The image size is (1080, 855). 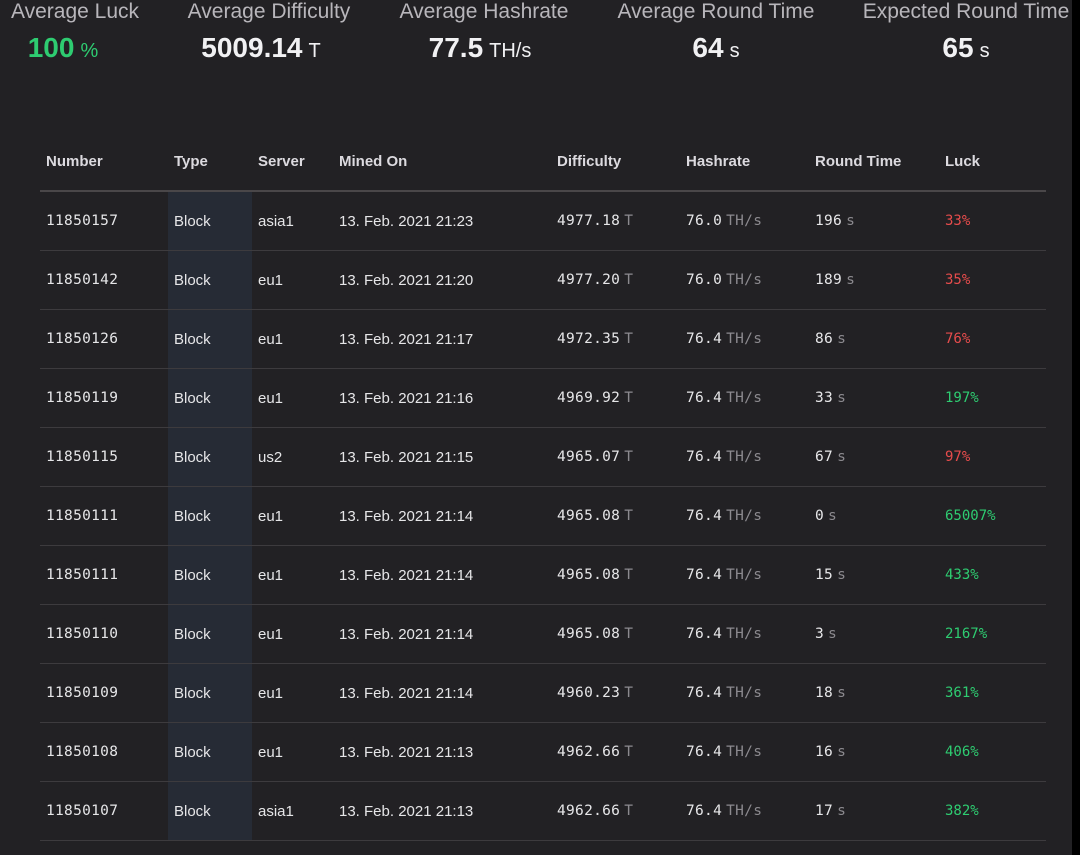 I want to click on round-time-value: 189, so click(x=829, y=280).